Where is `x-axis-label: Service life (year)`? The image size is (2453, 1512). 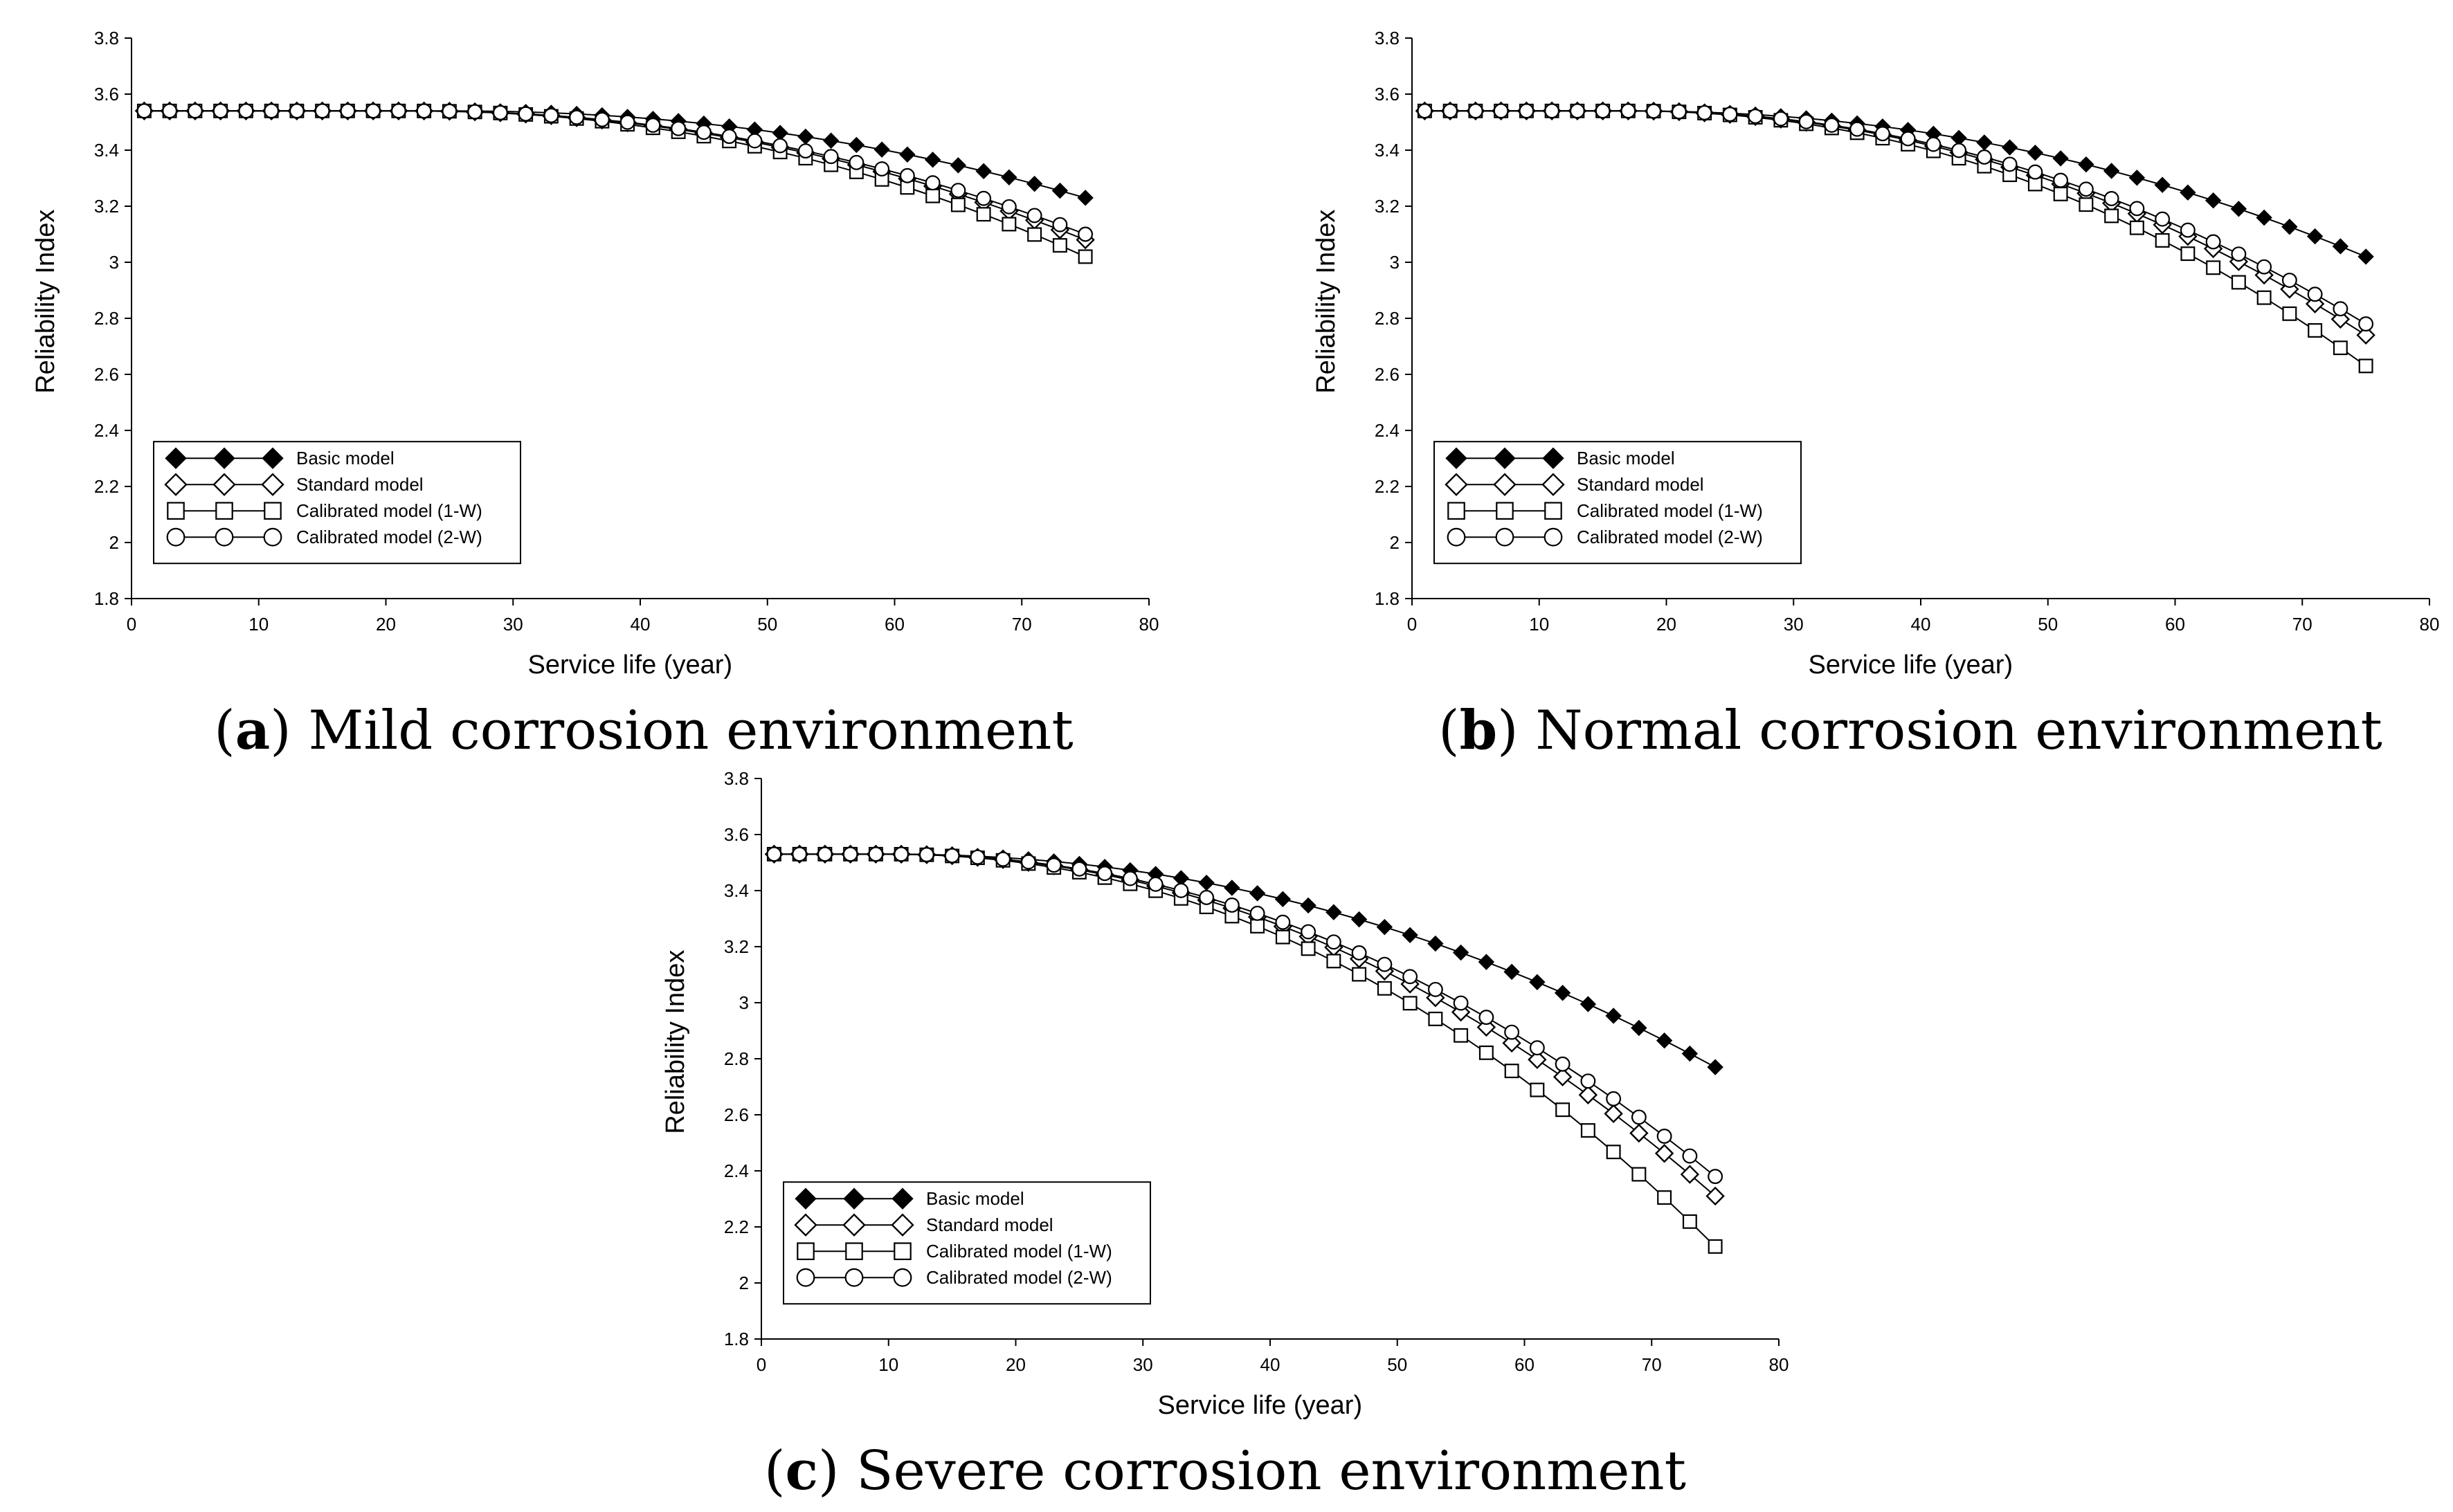 x-axis-label: Service life (year) is located at coordinates (1910, 665).